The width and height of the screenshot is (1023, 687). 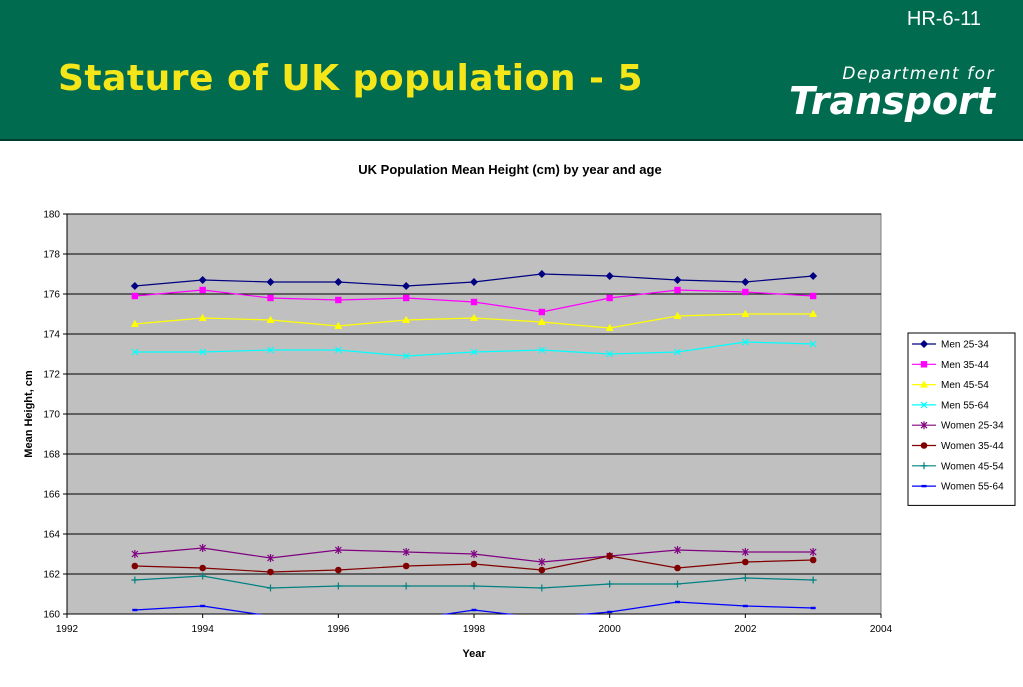 I want to click on y-tick-label: 176, so click(x=51, y=295).